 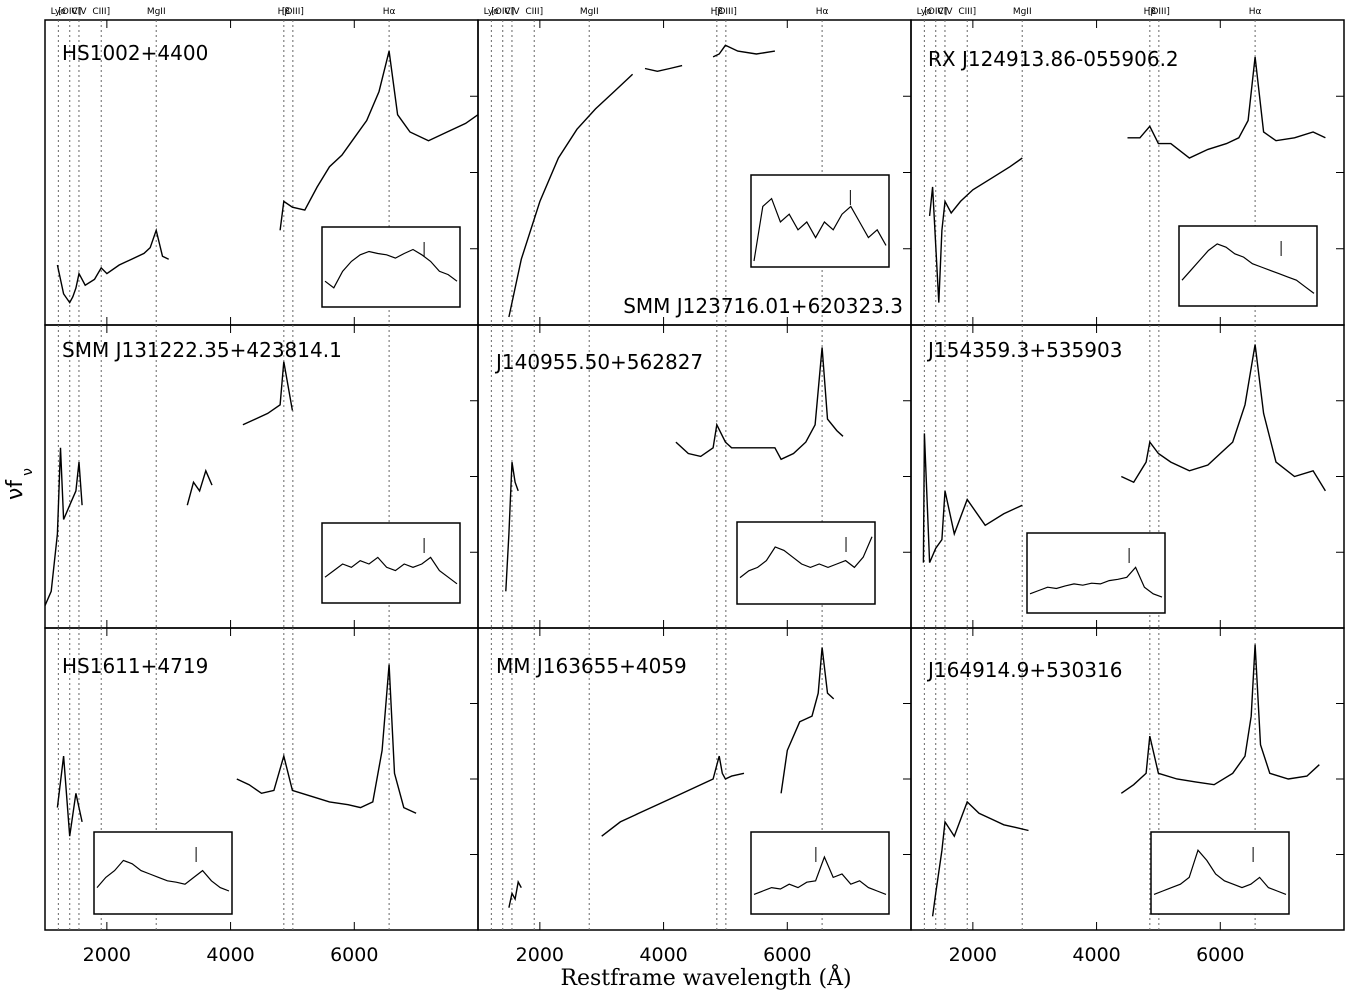 What do you see at coordinates (1024, 350) in the screenshot?
I see `panel-title: J154359.3+535903` at bounding box center [1024, 350].